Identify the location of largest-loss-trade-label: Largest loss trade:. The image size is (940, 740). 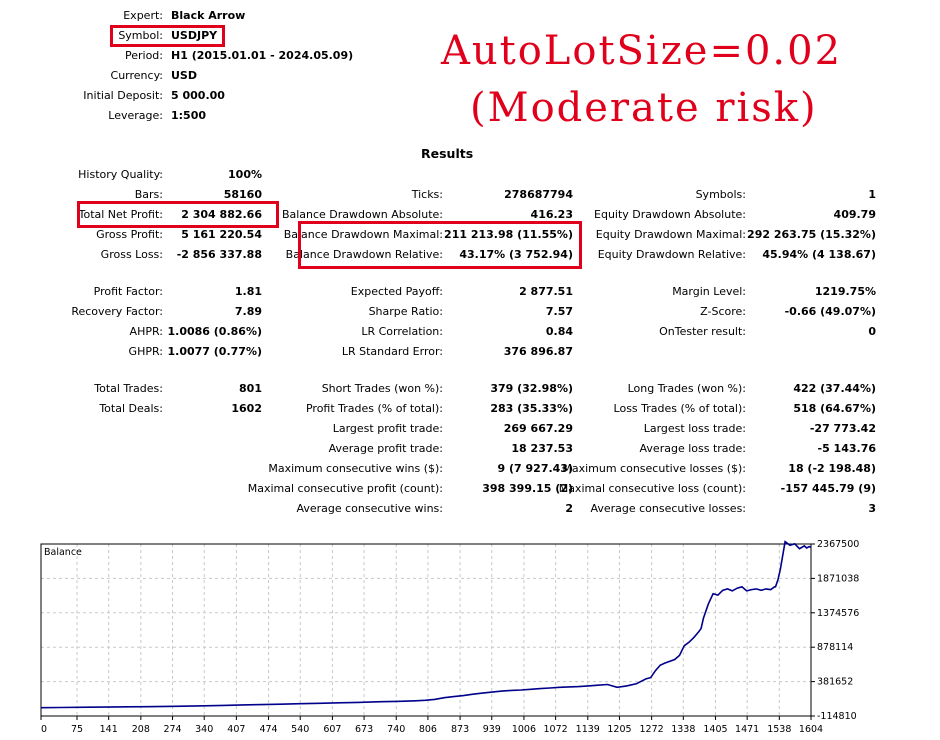
(694, 428).